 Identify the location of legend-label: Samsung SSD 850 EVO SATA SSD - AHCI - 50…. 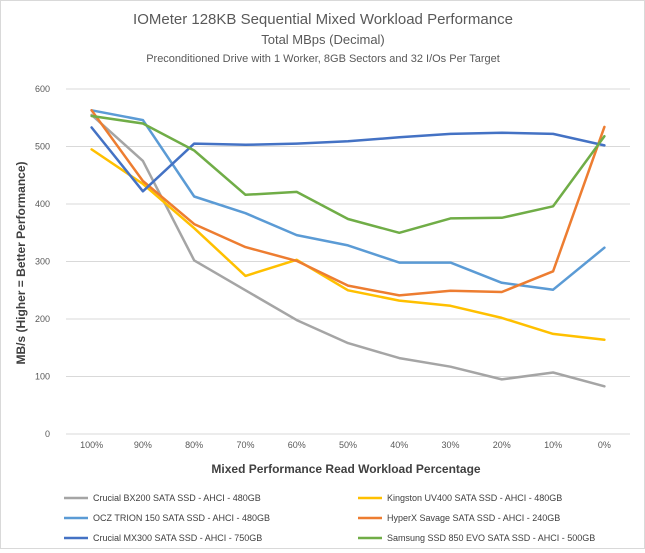
(491, 538).